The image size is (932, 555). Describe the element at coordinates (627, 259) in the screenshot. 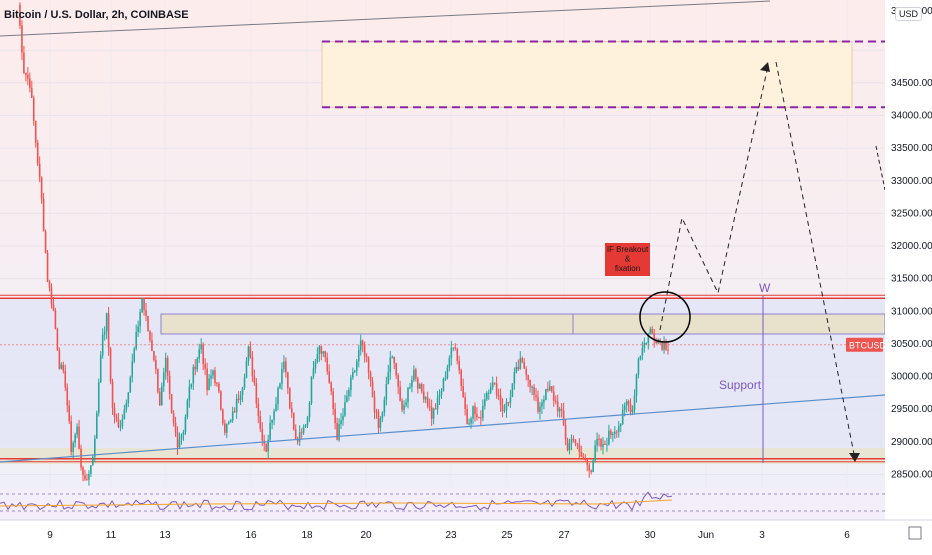

I see `breakout-note-box` at that location.